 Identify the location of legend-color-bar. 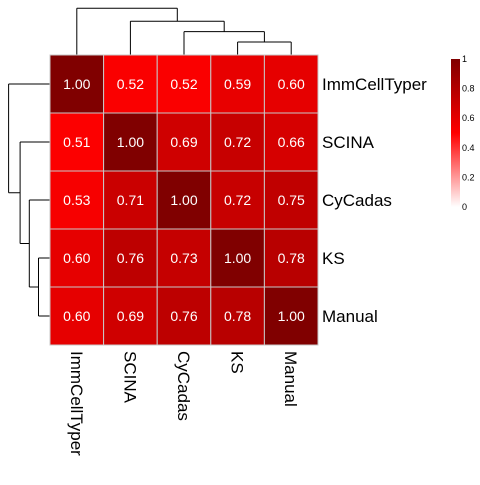
(455, 133).